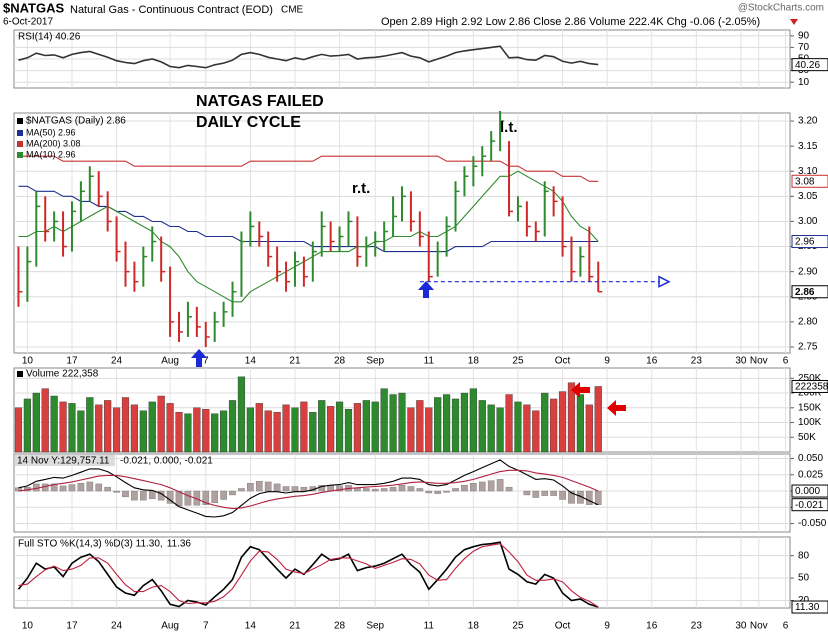 This screenshot has height=636, width=828. Describe the element at coordinates (65, 460) in the screenshot. I see `subtitle-box` at that location.